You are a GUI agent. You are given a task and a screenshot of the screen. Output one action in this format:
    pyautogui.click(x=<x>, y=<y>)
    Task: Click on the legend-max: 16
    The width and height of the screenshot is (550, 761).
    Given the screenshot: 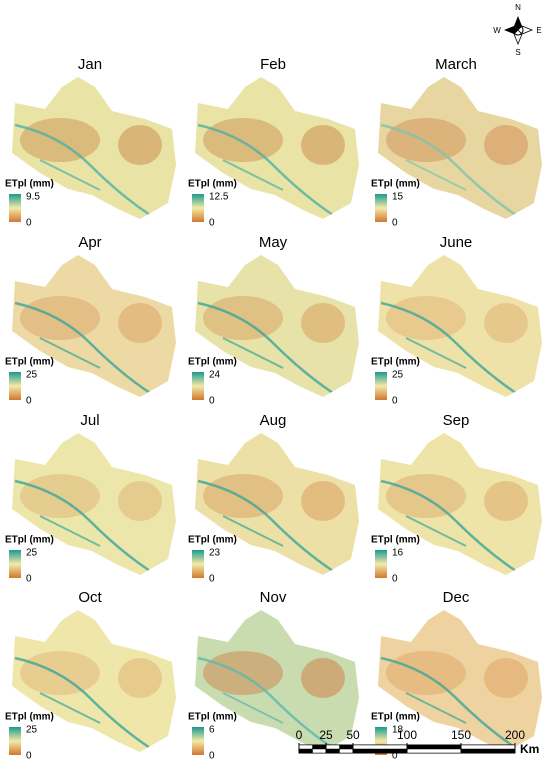 What is the action you would take?
    pyautogui.click(x=398, y=553)
    